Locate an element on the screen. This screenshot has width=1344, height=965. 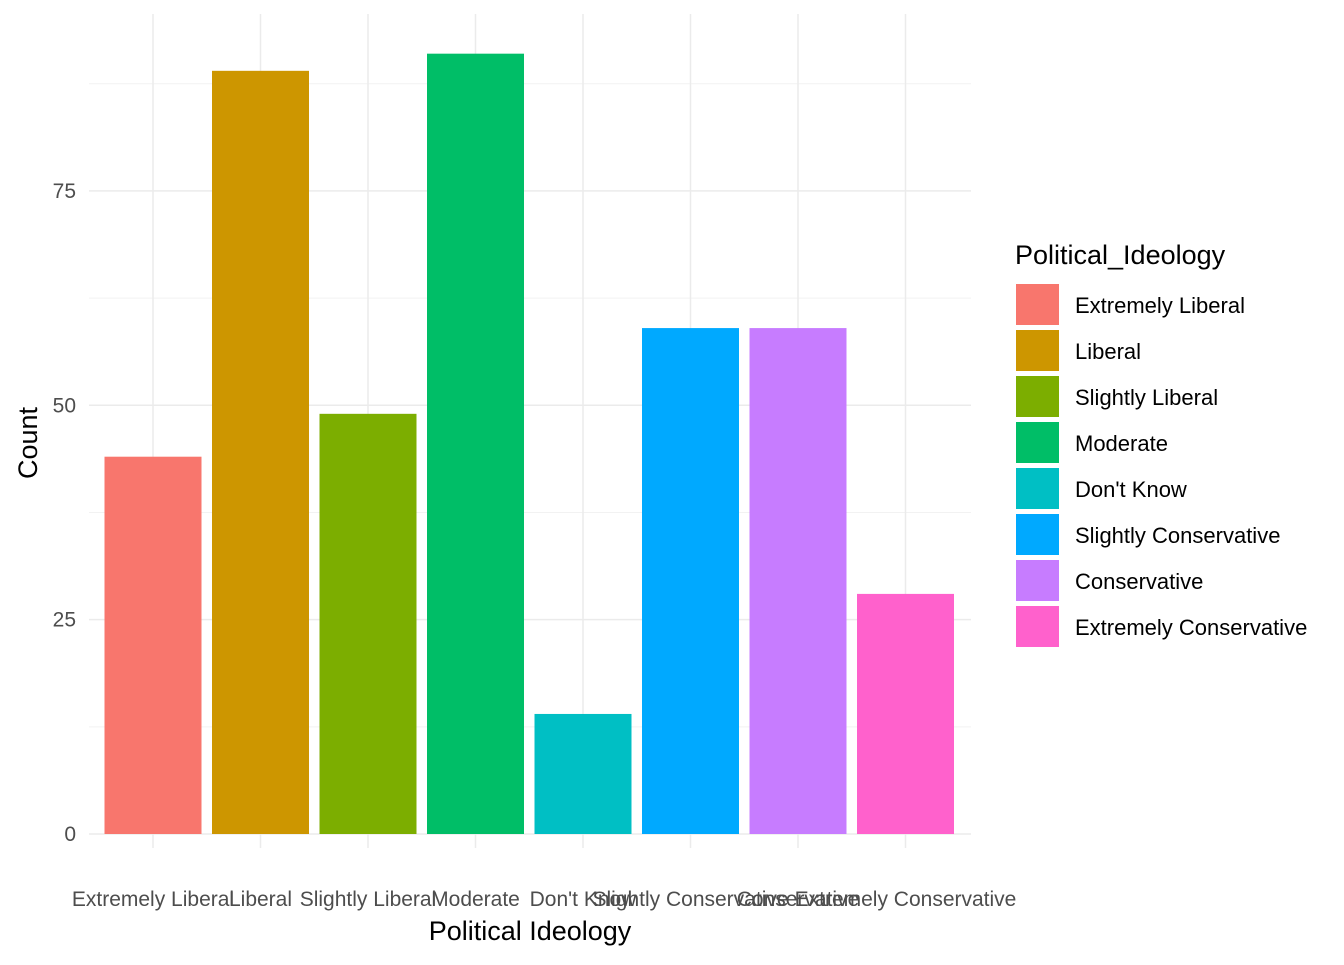
y-axis-ticks: 0 25 50 75 is located at coordinates (64, 513).